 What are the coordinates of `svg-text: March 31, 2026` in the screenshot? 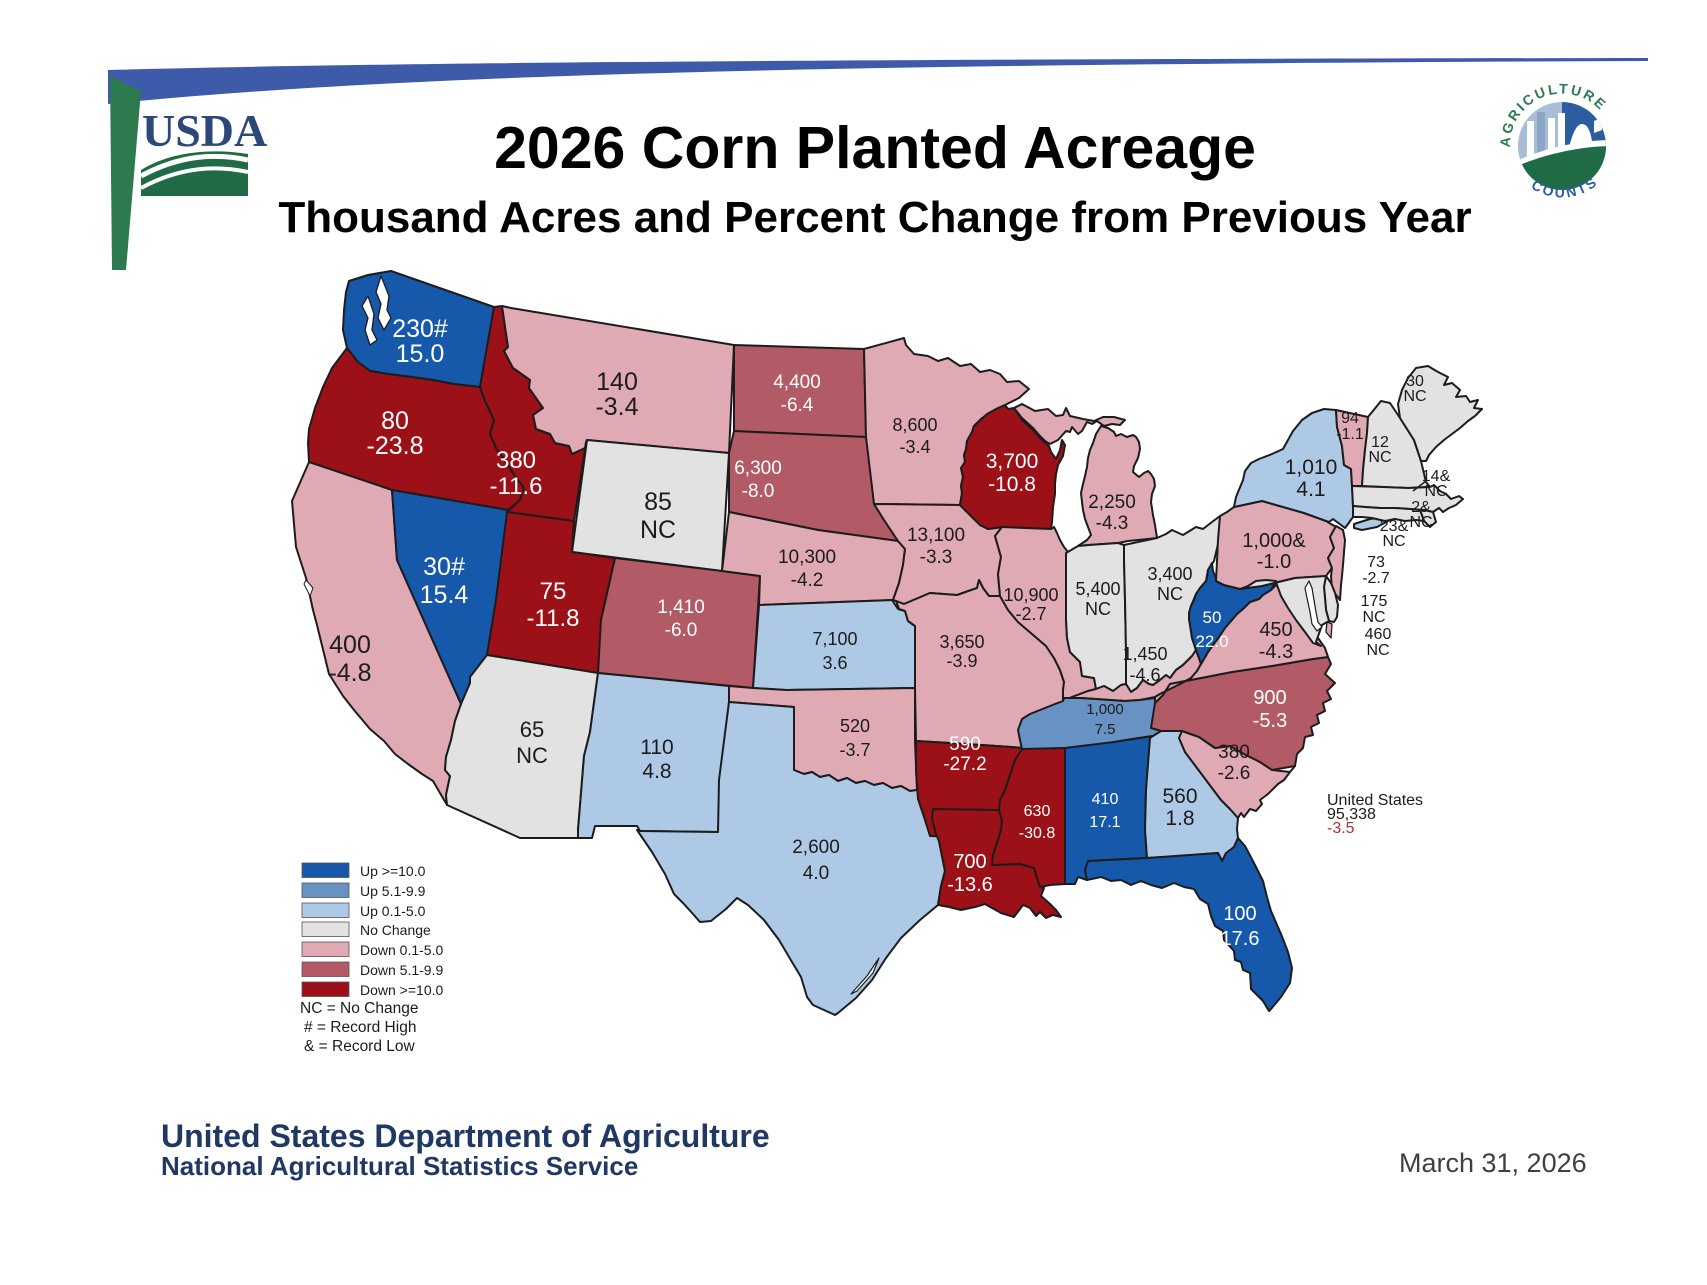 It's located at (1493, 1163).